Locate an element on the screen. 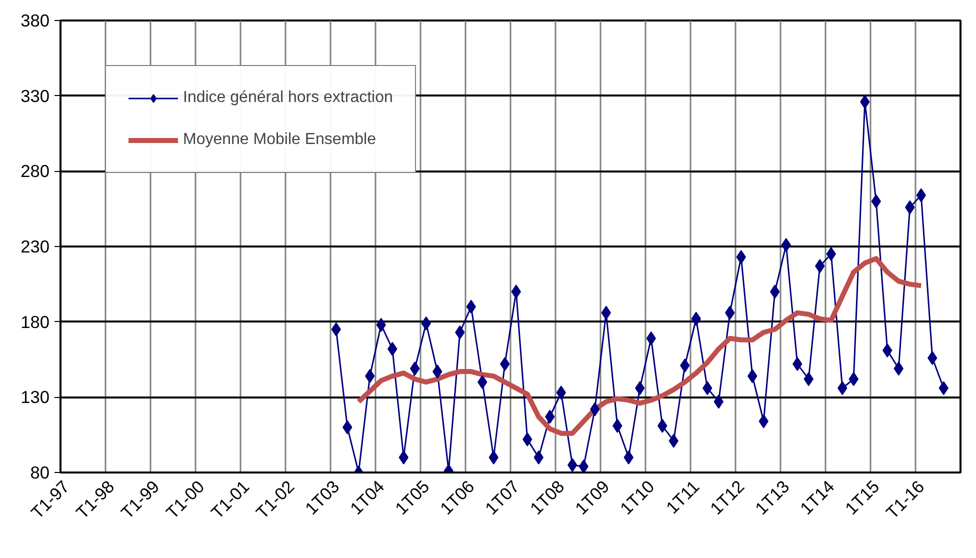 The height and width of the screenshot is (558, 976). y-tick-label: 180 is located at coordinates (35, 322).